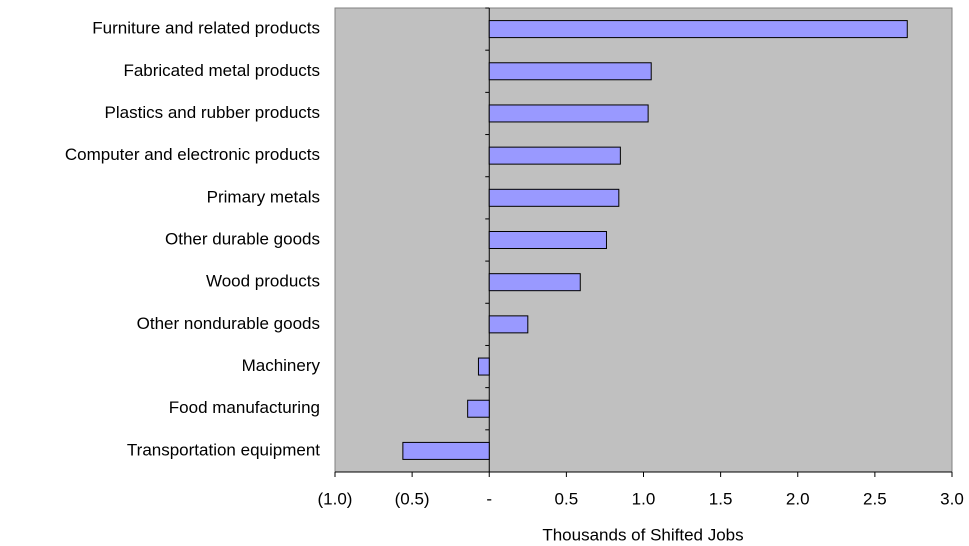  I want to click on y-tick-label: Furniture and related products, so click(206, 28).